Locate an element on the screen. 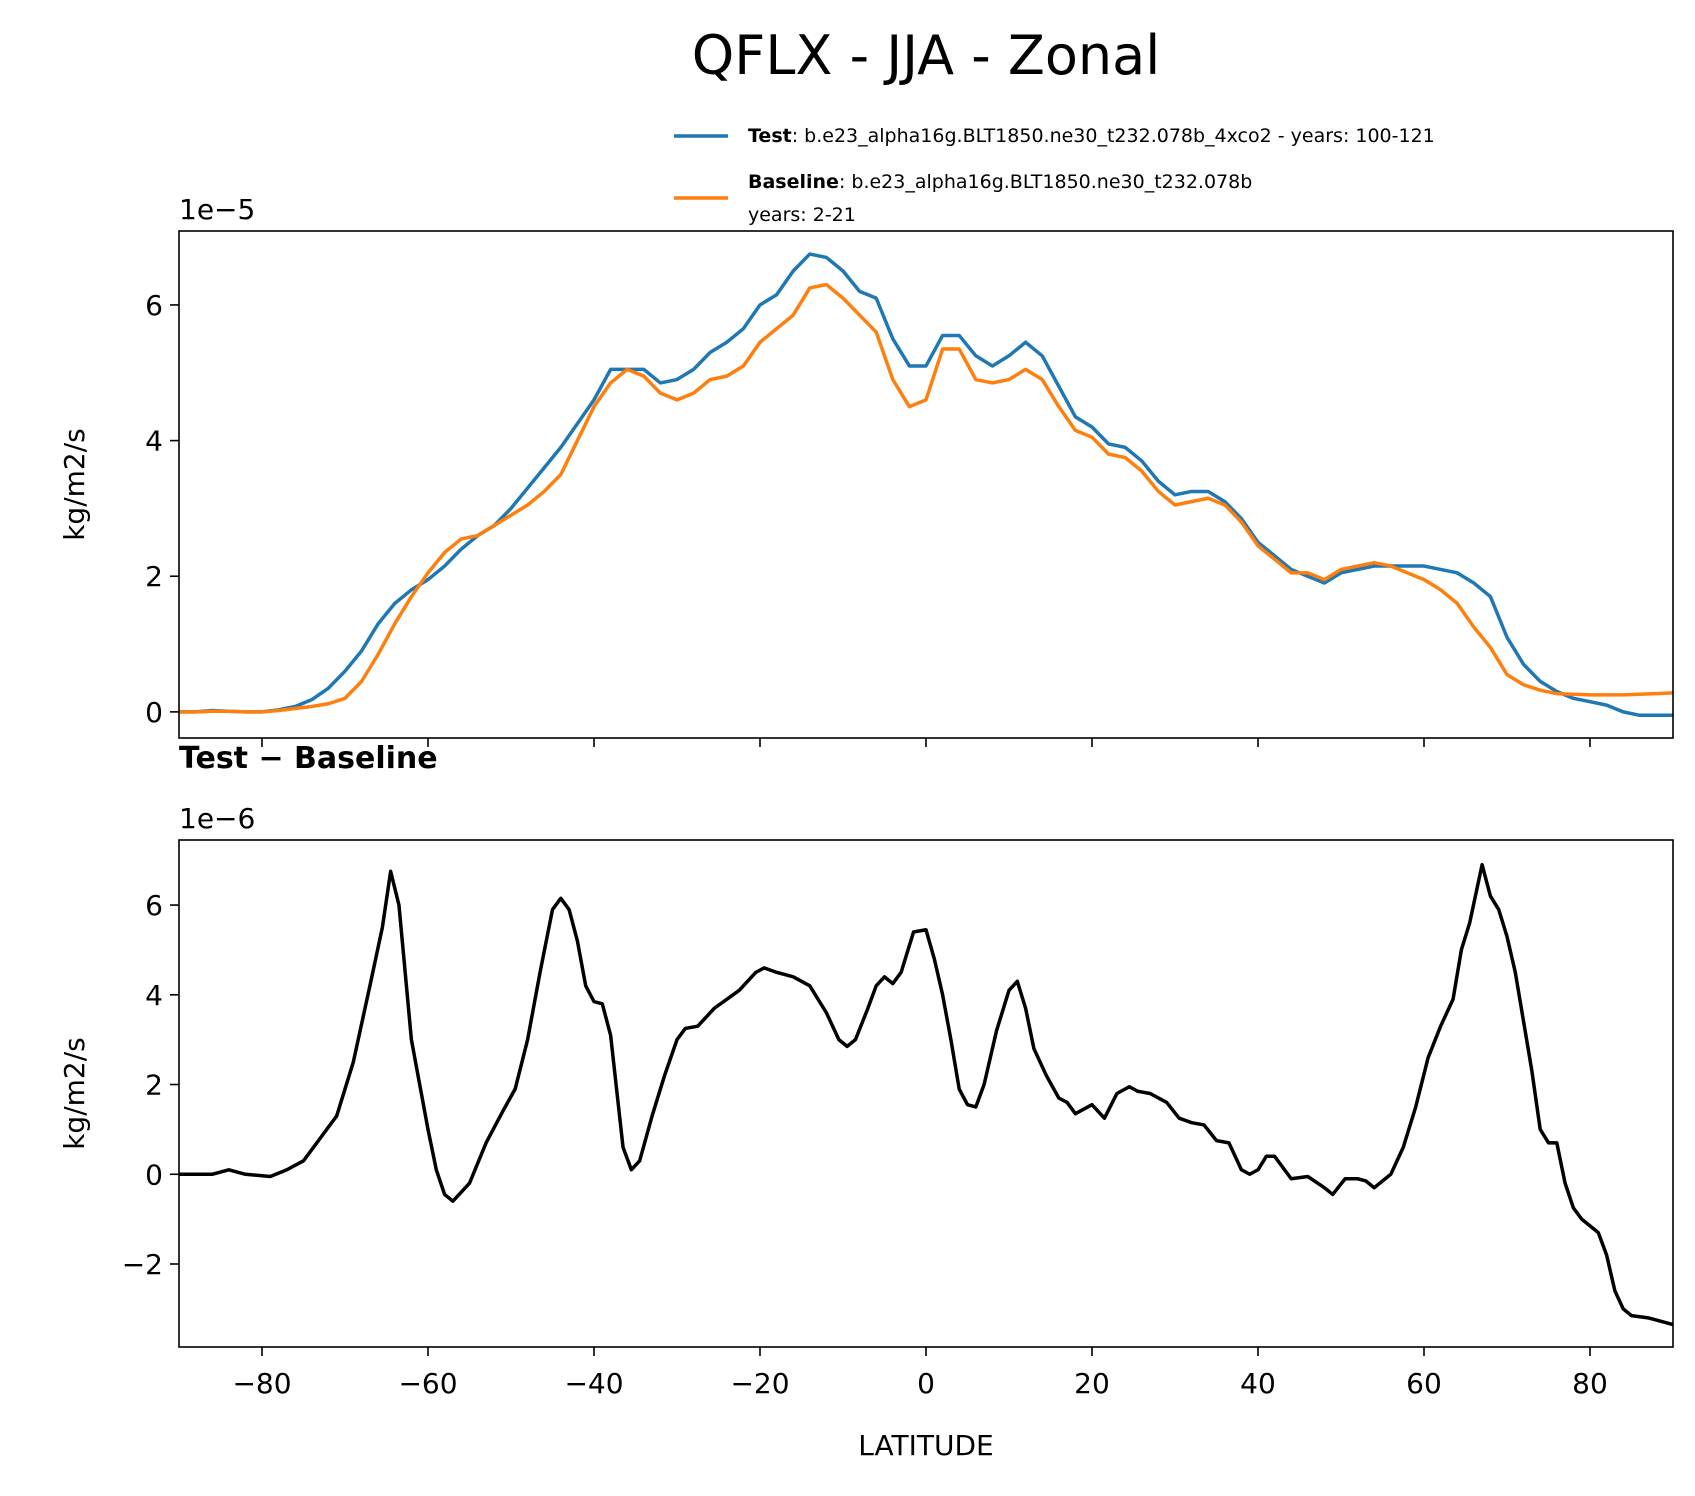  x-tick-label: 80 is located at coordinates (1590, 1383).